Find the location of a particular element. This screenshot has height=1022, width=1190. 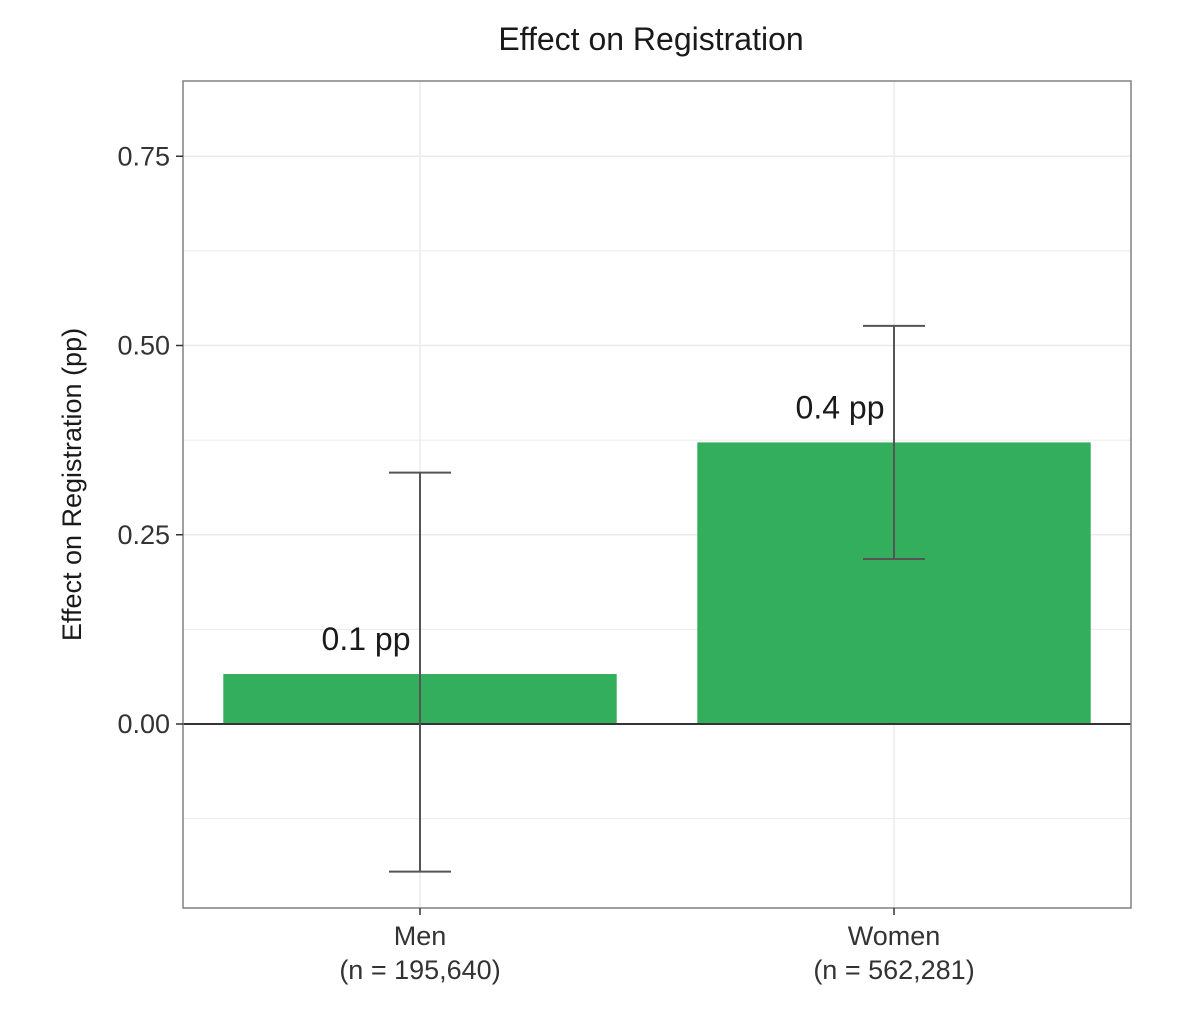

x-tick-sublabel-women: (n = 562,281) is located at coordinates (893, 970).